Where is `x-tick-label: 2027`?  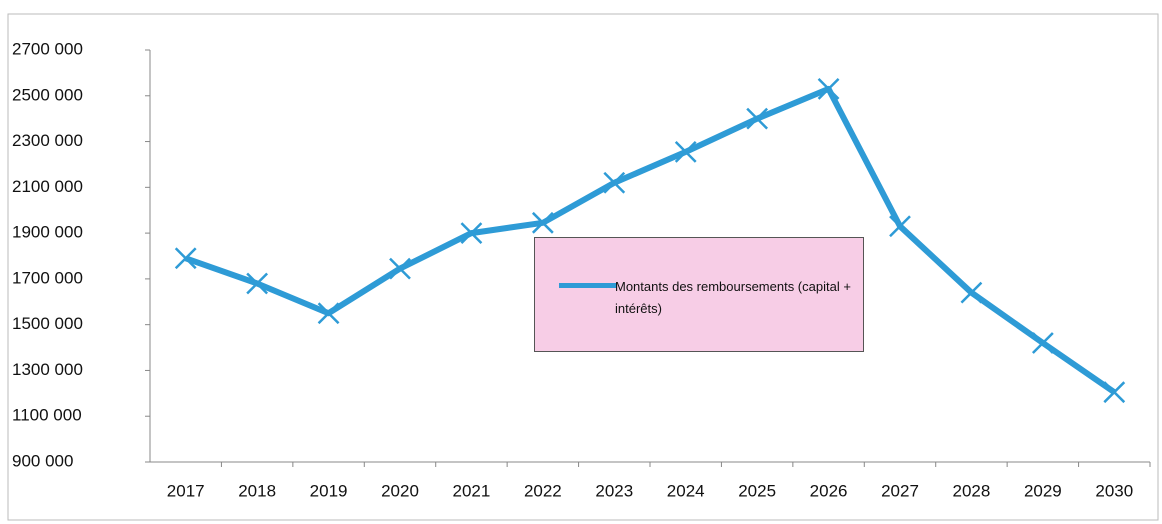
x-tick-label: 2027 is located at coordinates (900, 490).